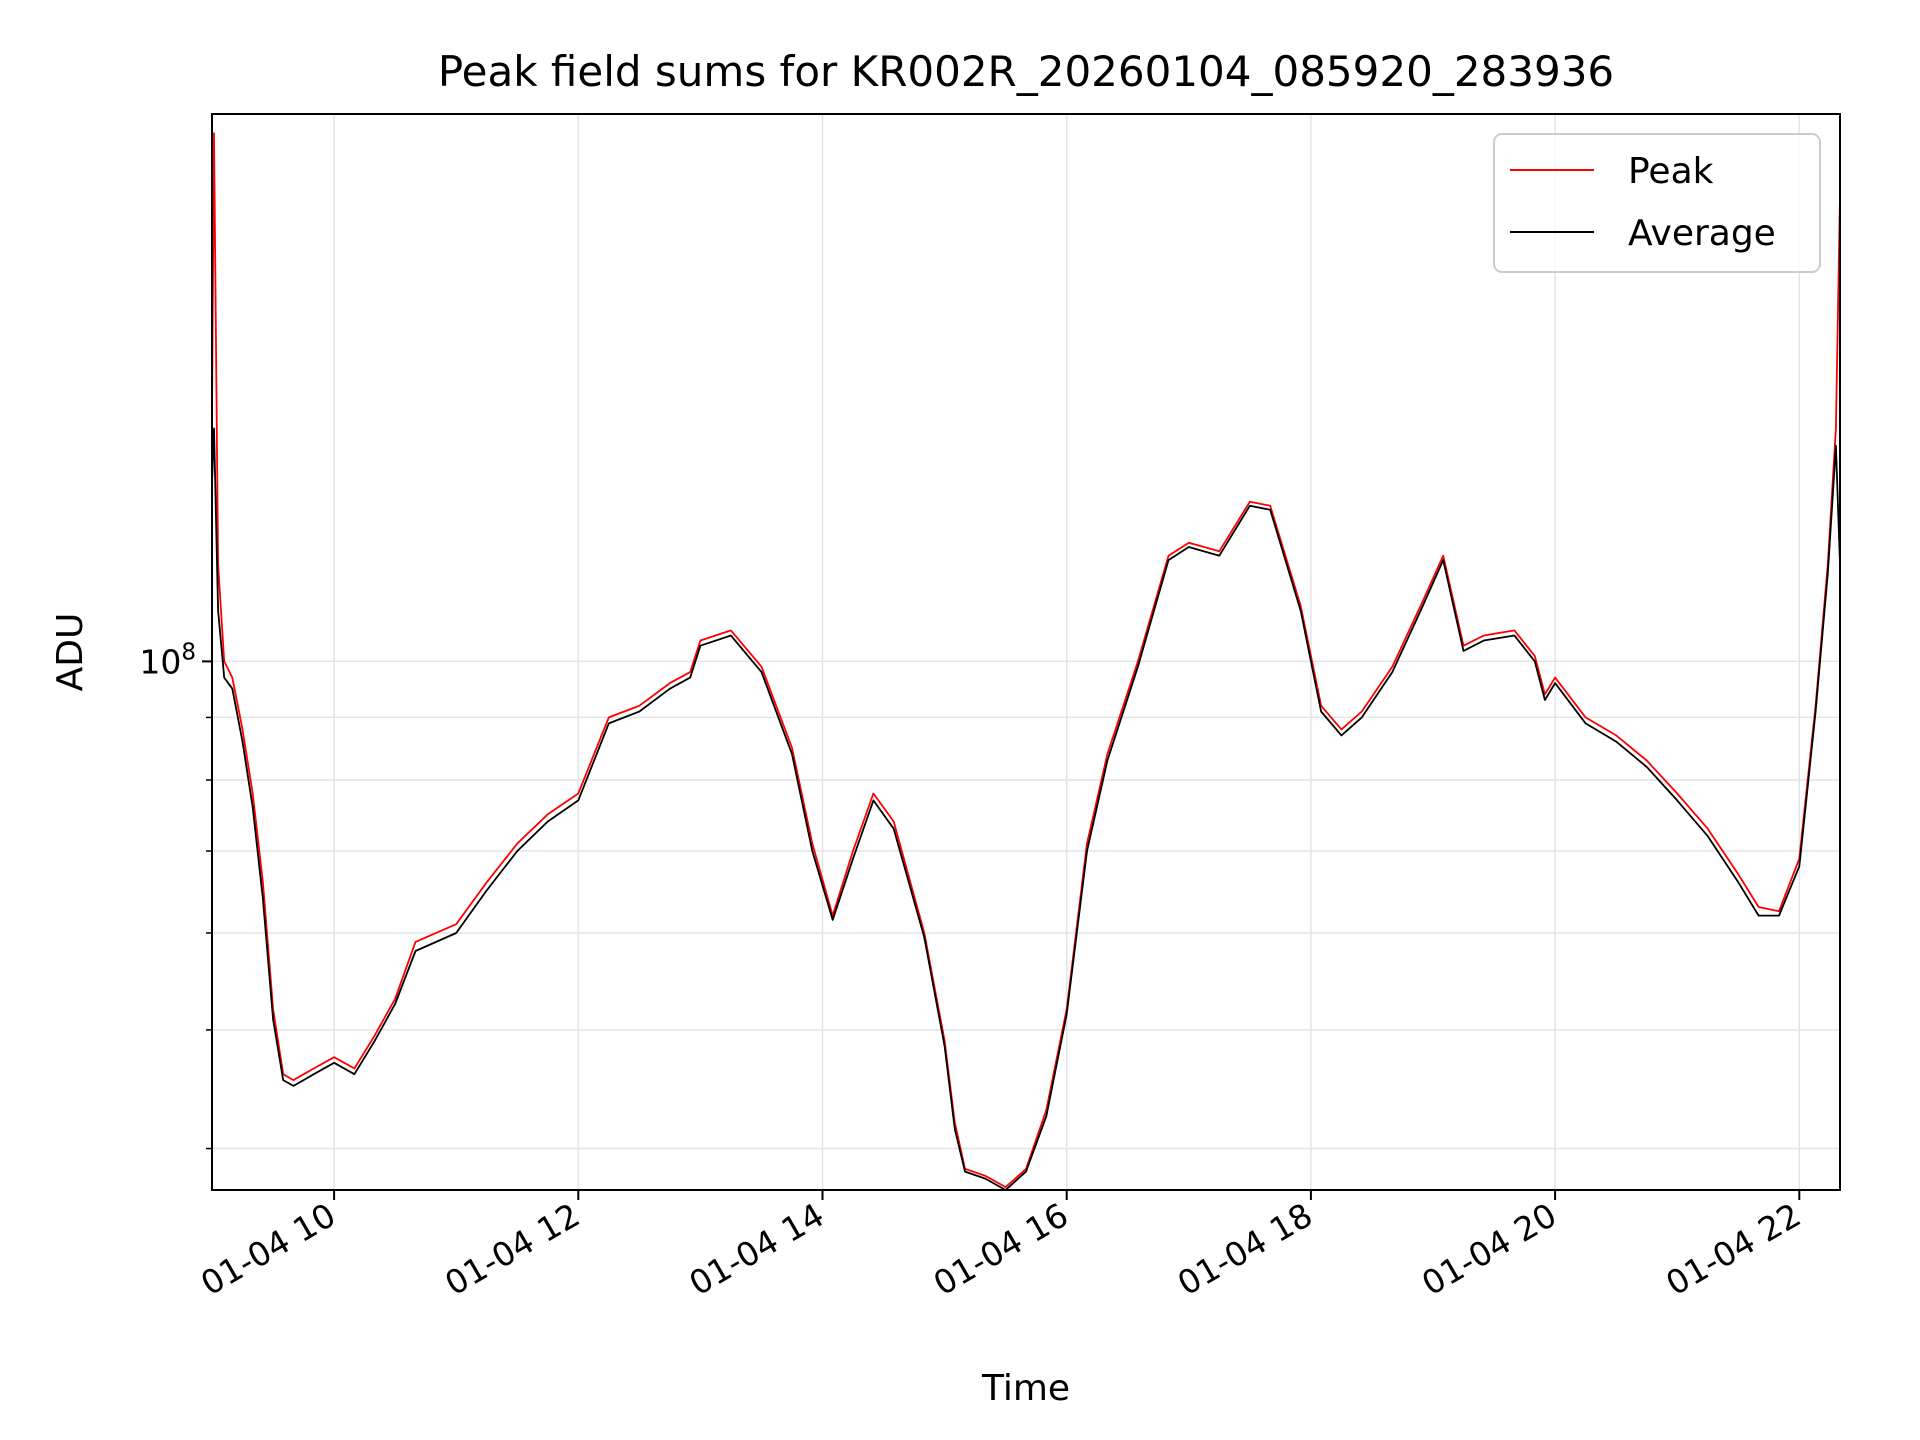 The width and height of the screenshot is (1920, 1440). What do you see at coordinates (167, 660) in the screenshot?
I see `y-tick-label-0: 108` at bounding box center [167, 660].